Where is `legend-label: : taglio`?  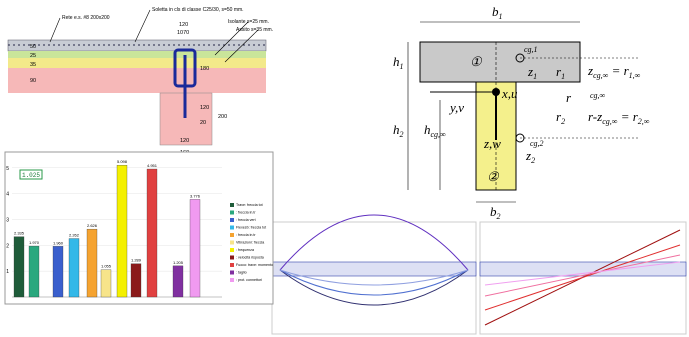
legend-label: : taglio is located at coordinates (241, 273).